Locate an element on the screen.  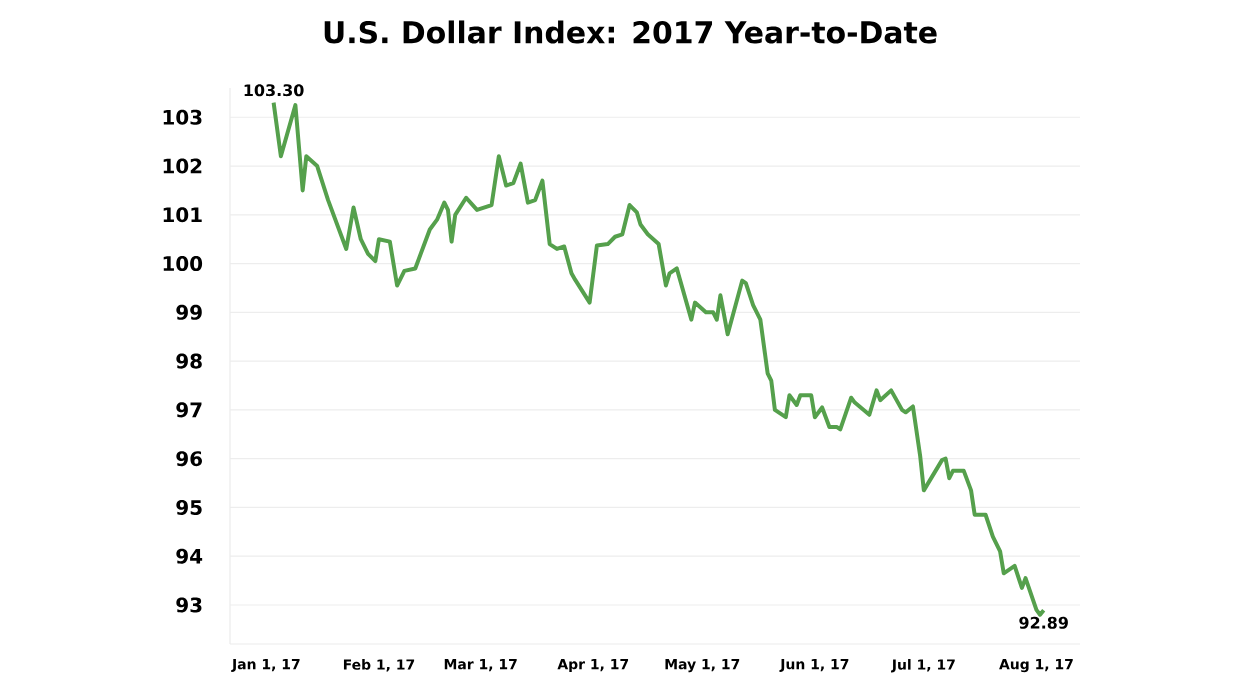
y-tick-label: 102 is located at coordinates (182, 166).